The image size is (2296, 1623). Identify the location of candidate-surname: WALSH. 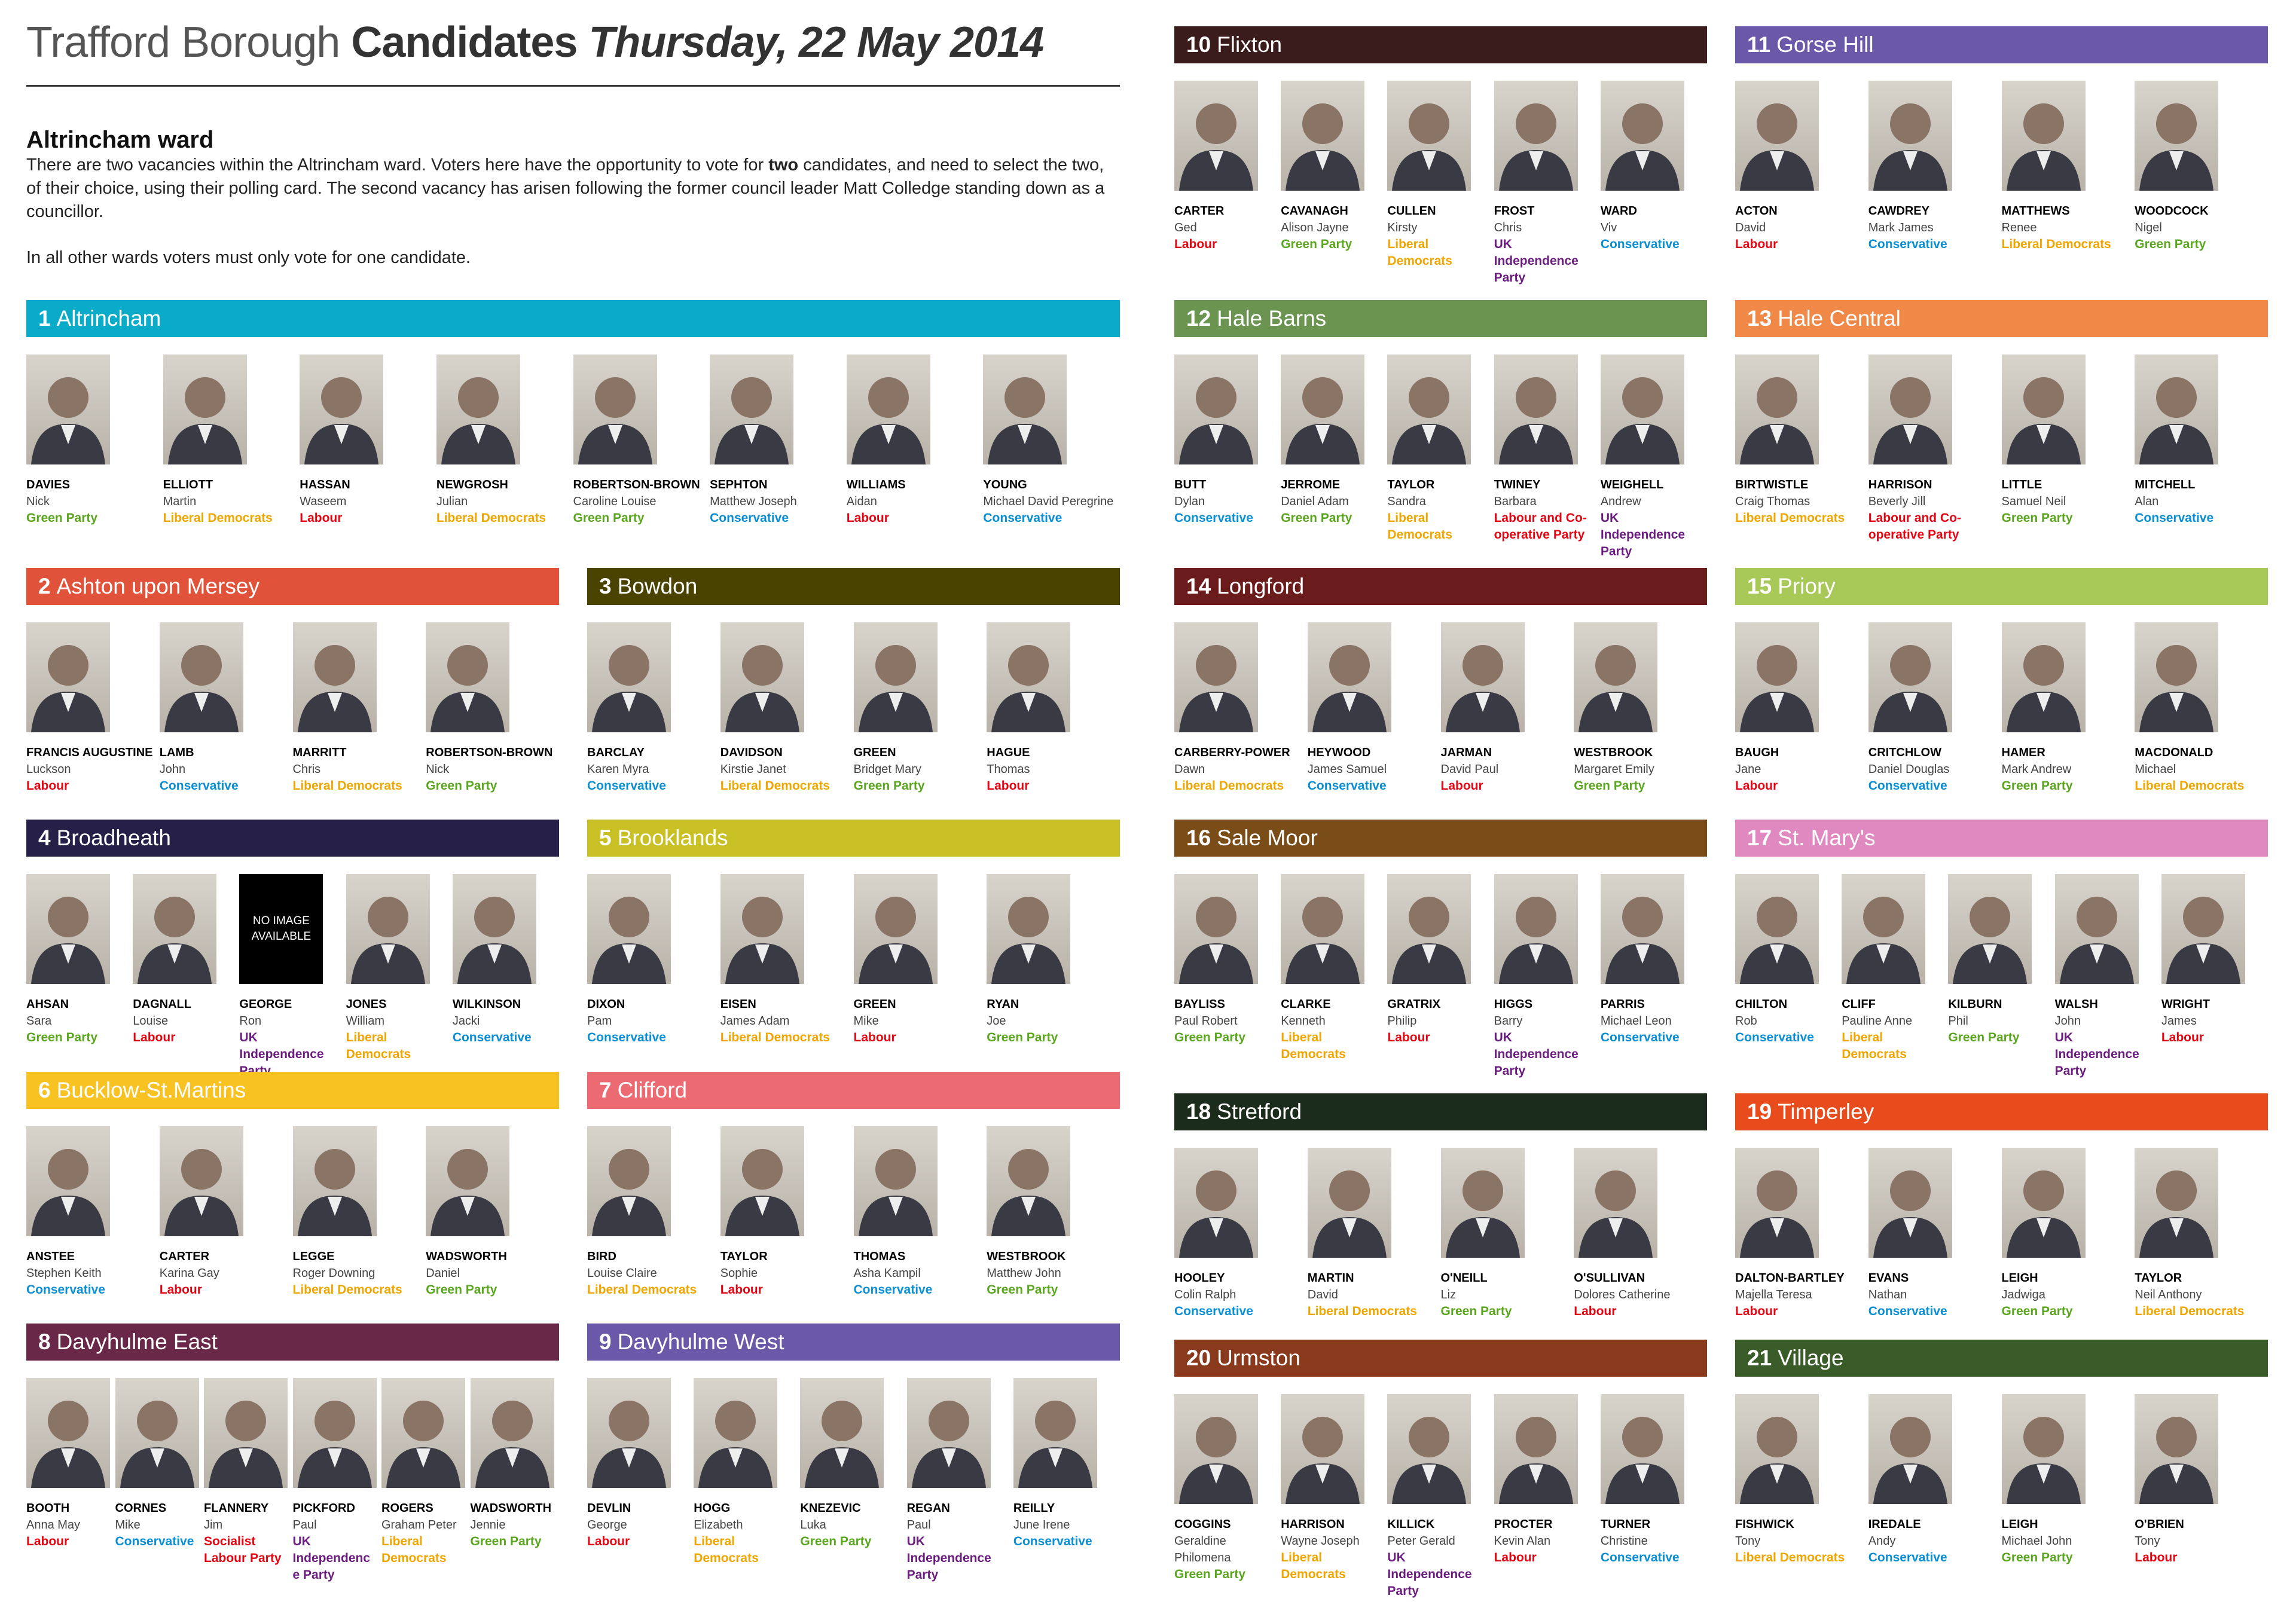
(2076, 1005).